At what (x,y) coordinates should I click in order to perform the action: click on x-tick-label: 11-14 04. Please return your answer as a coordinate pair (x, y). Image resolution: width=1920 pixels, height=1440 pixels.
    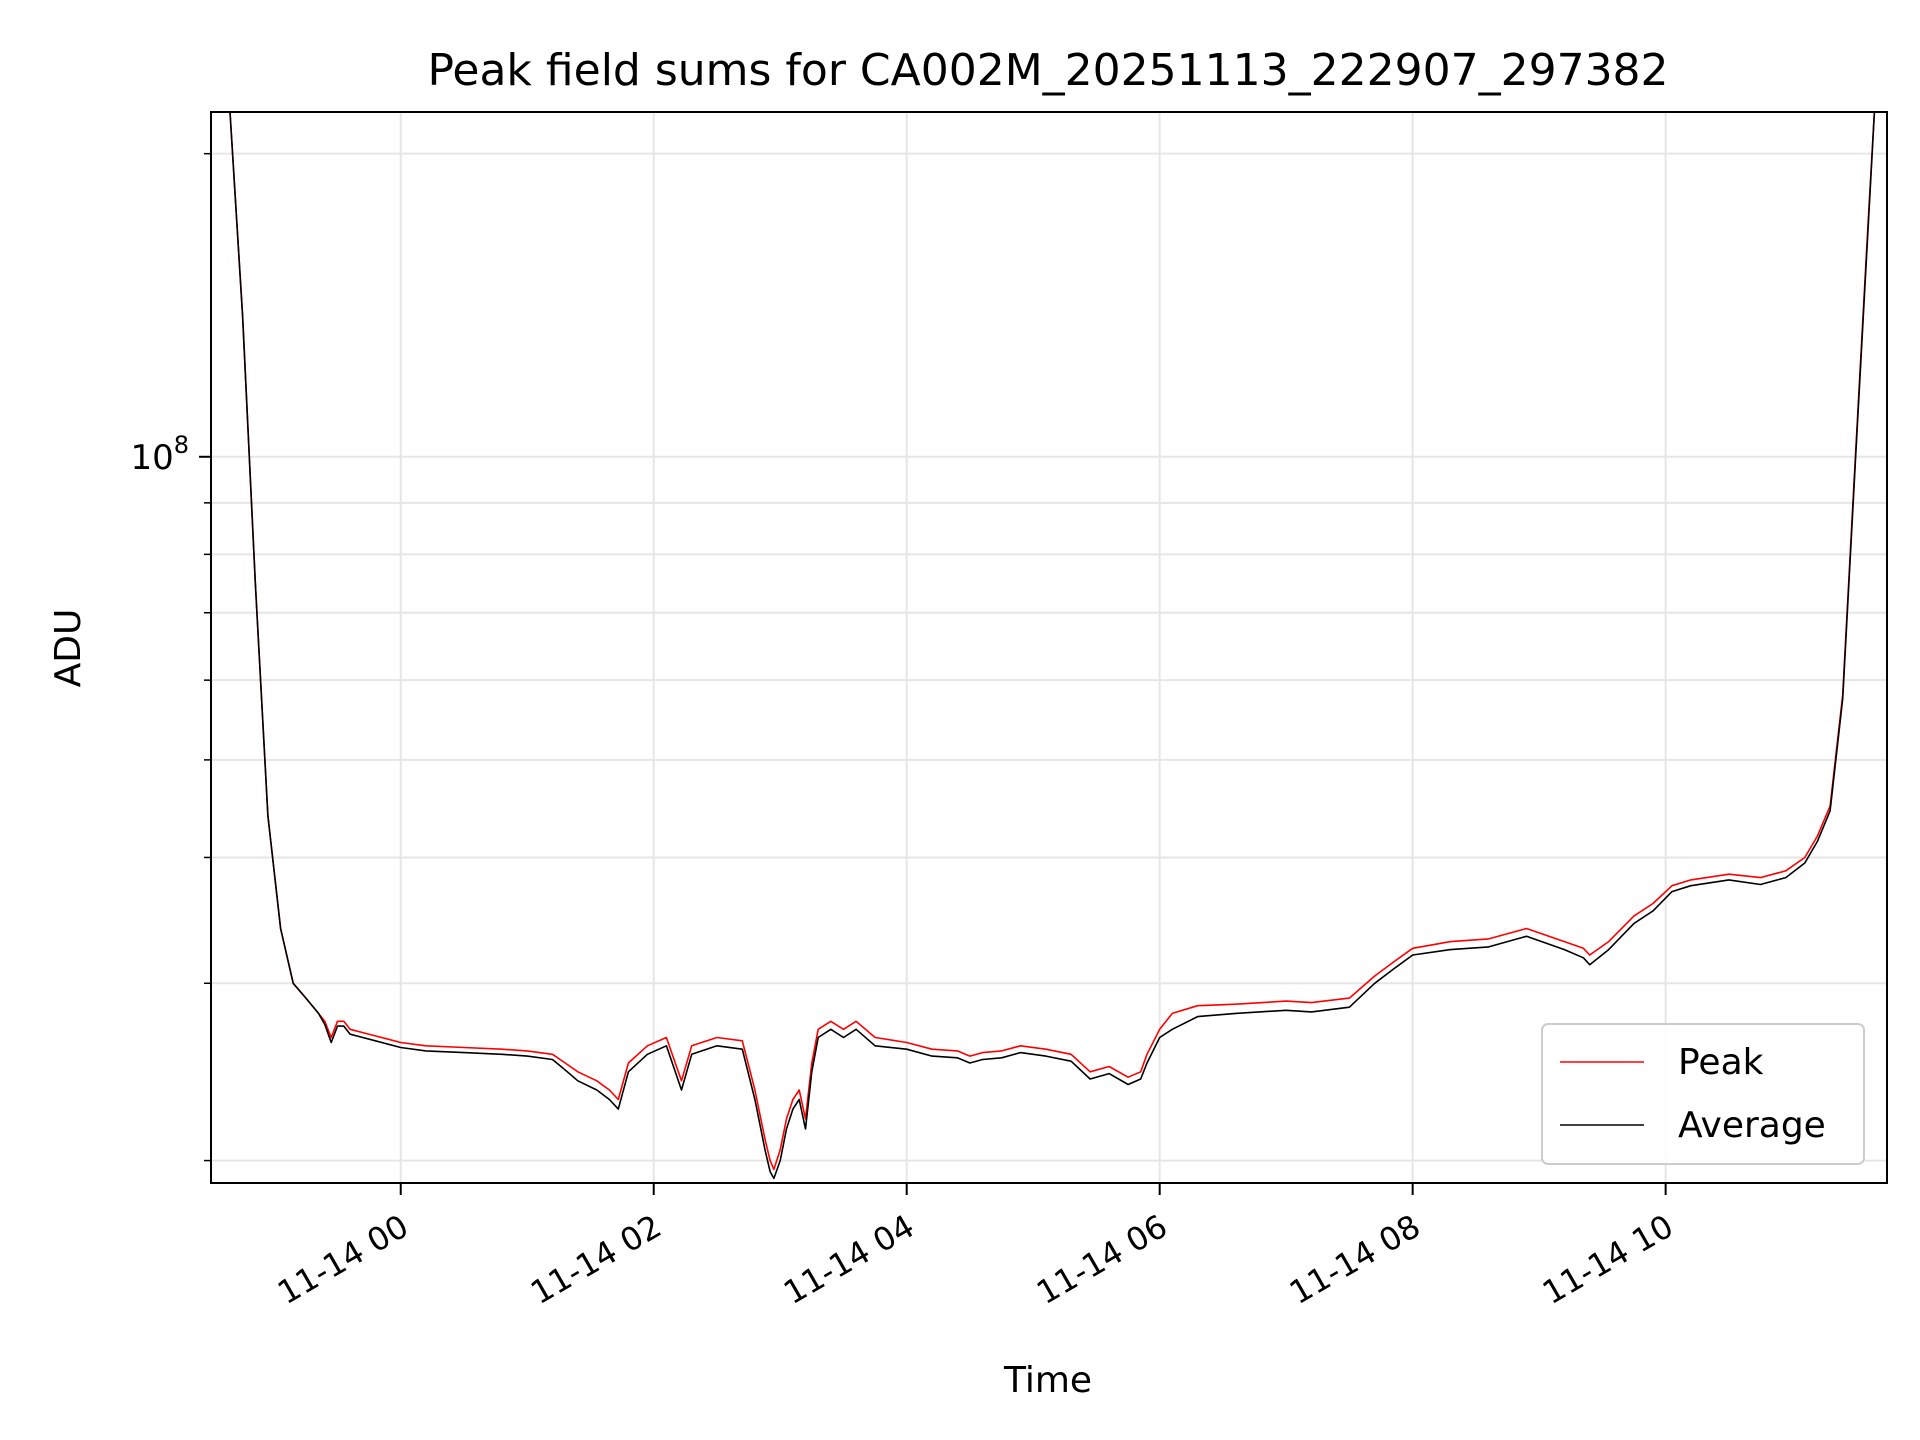
    Looking at the image, I should click on (849, 1259).